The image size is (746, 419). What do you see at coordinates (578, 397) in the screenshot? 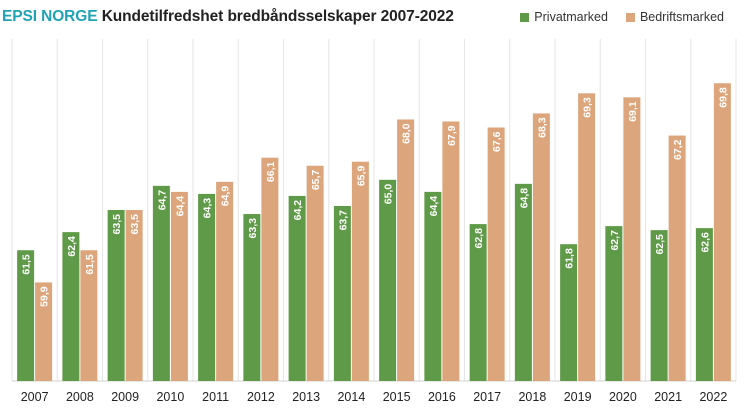
I see `x-tick-2019: 2019` at bounding box center [578, 397].